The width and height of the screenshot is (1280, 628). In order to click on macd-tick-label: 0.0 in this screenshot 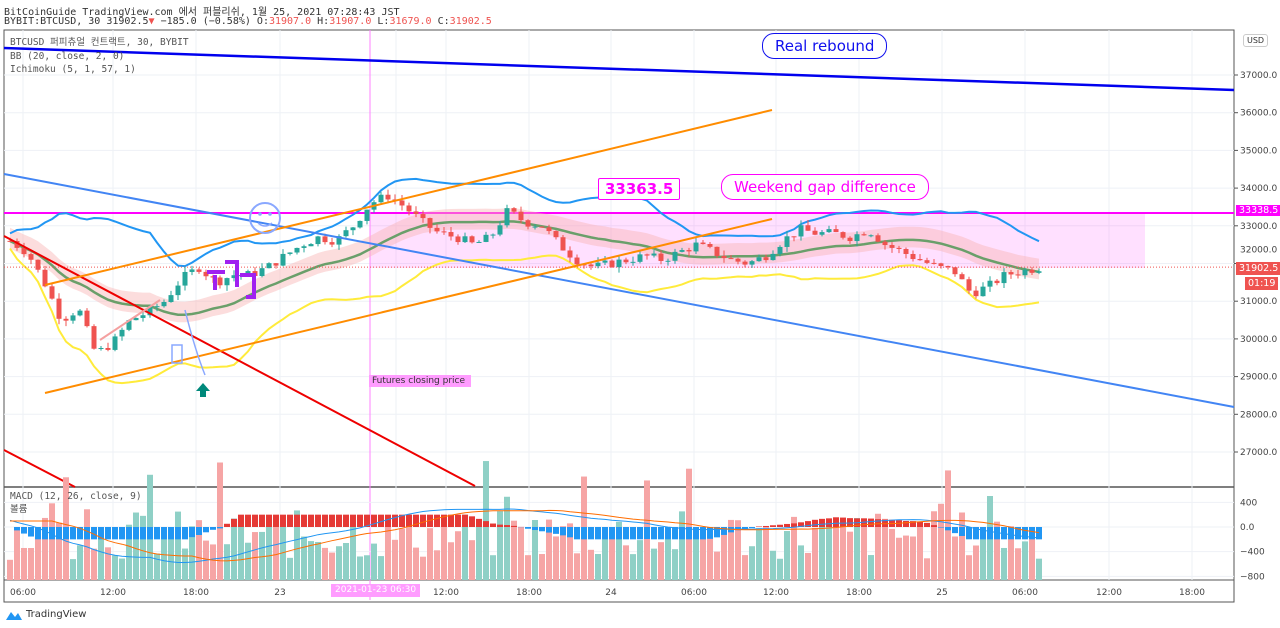, I will do `click(1247, 528)`.